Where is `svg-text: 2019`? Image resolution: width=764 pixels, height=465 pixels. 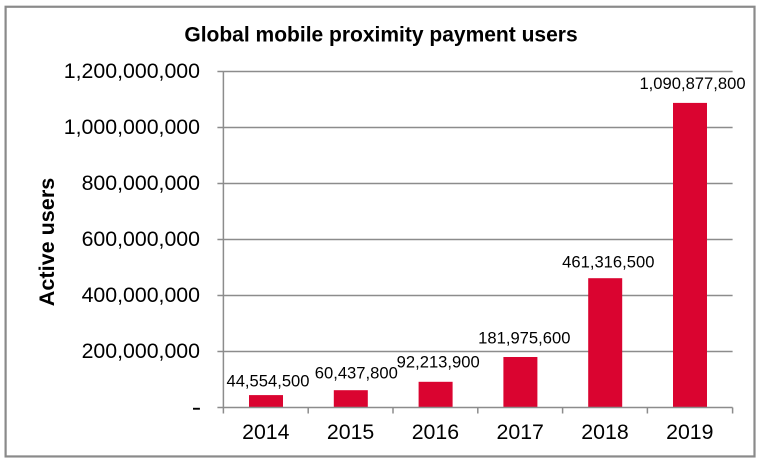 svg-text: 2019 is located at coordinates (689, 432).